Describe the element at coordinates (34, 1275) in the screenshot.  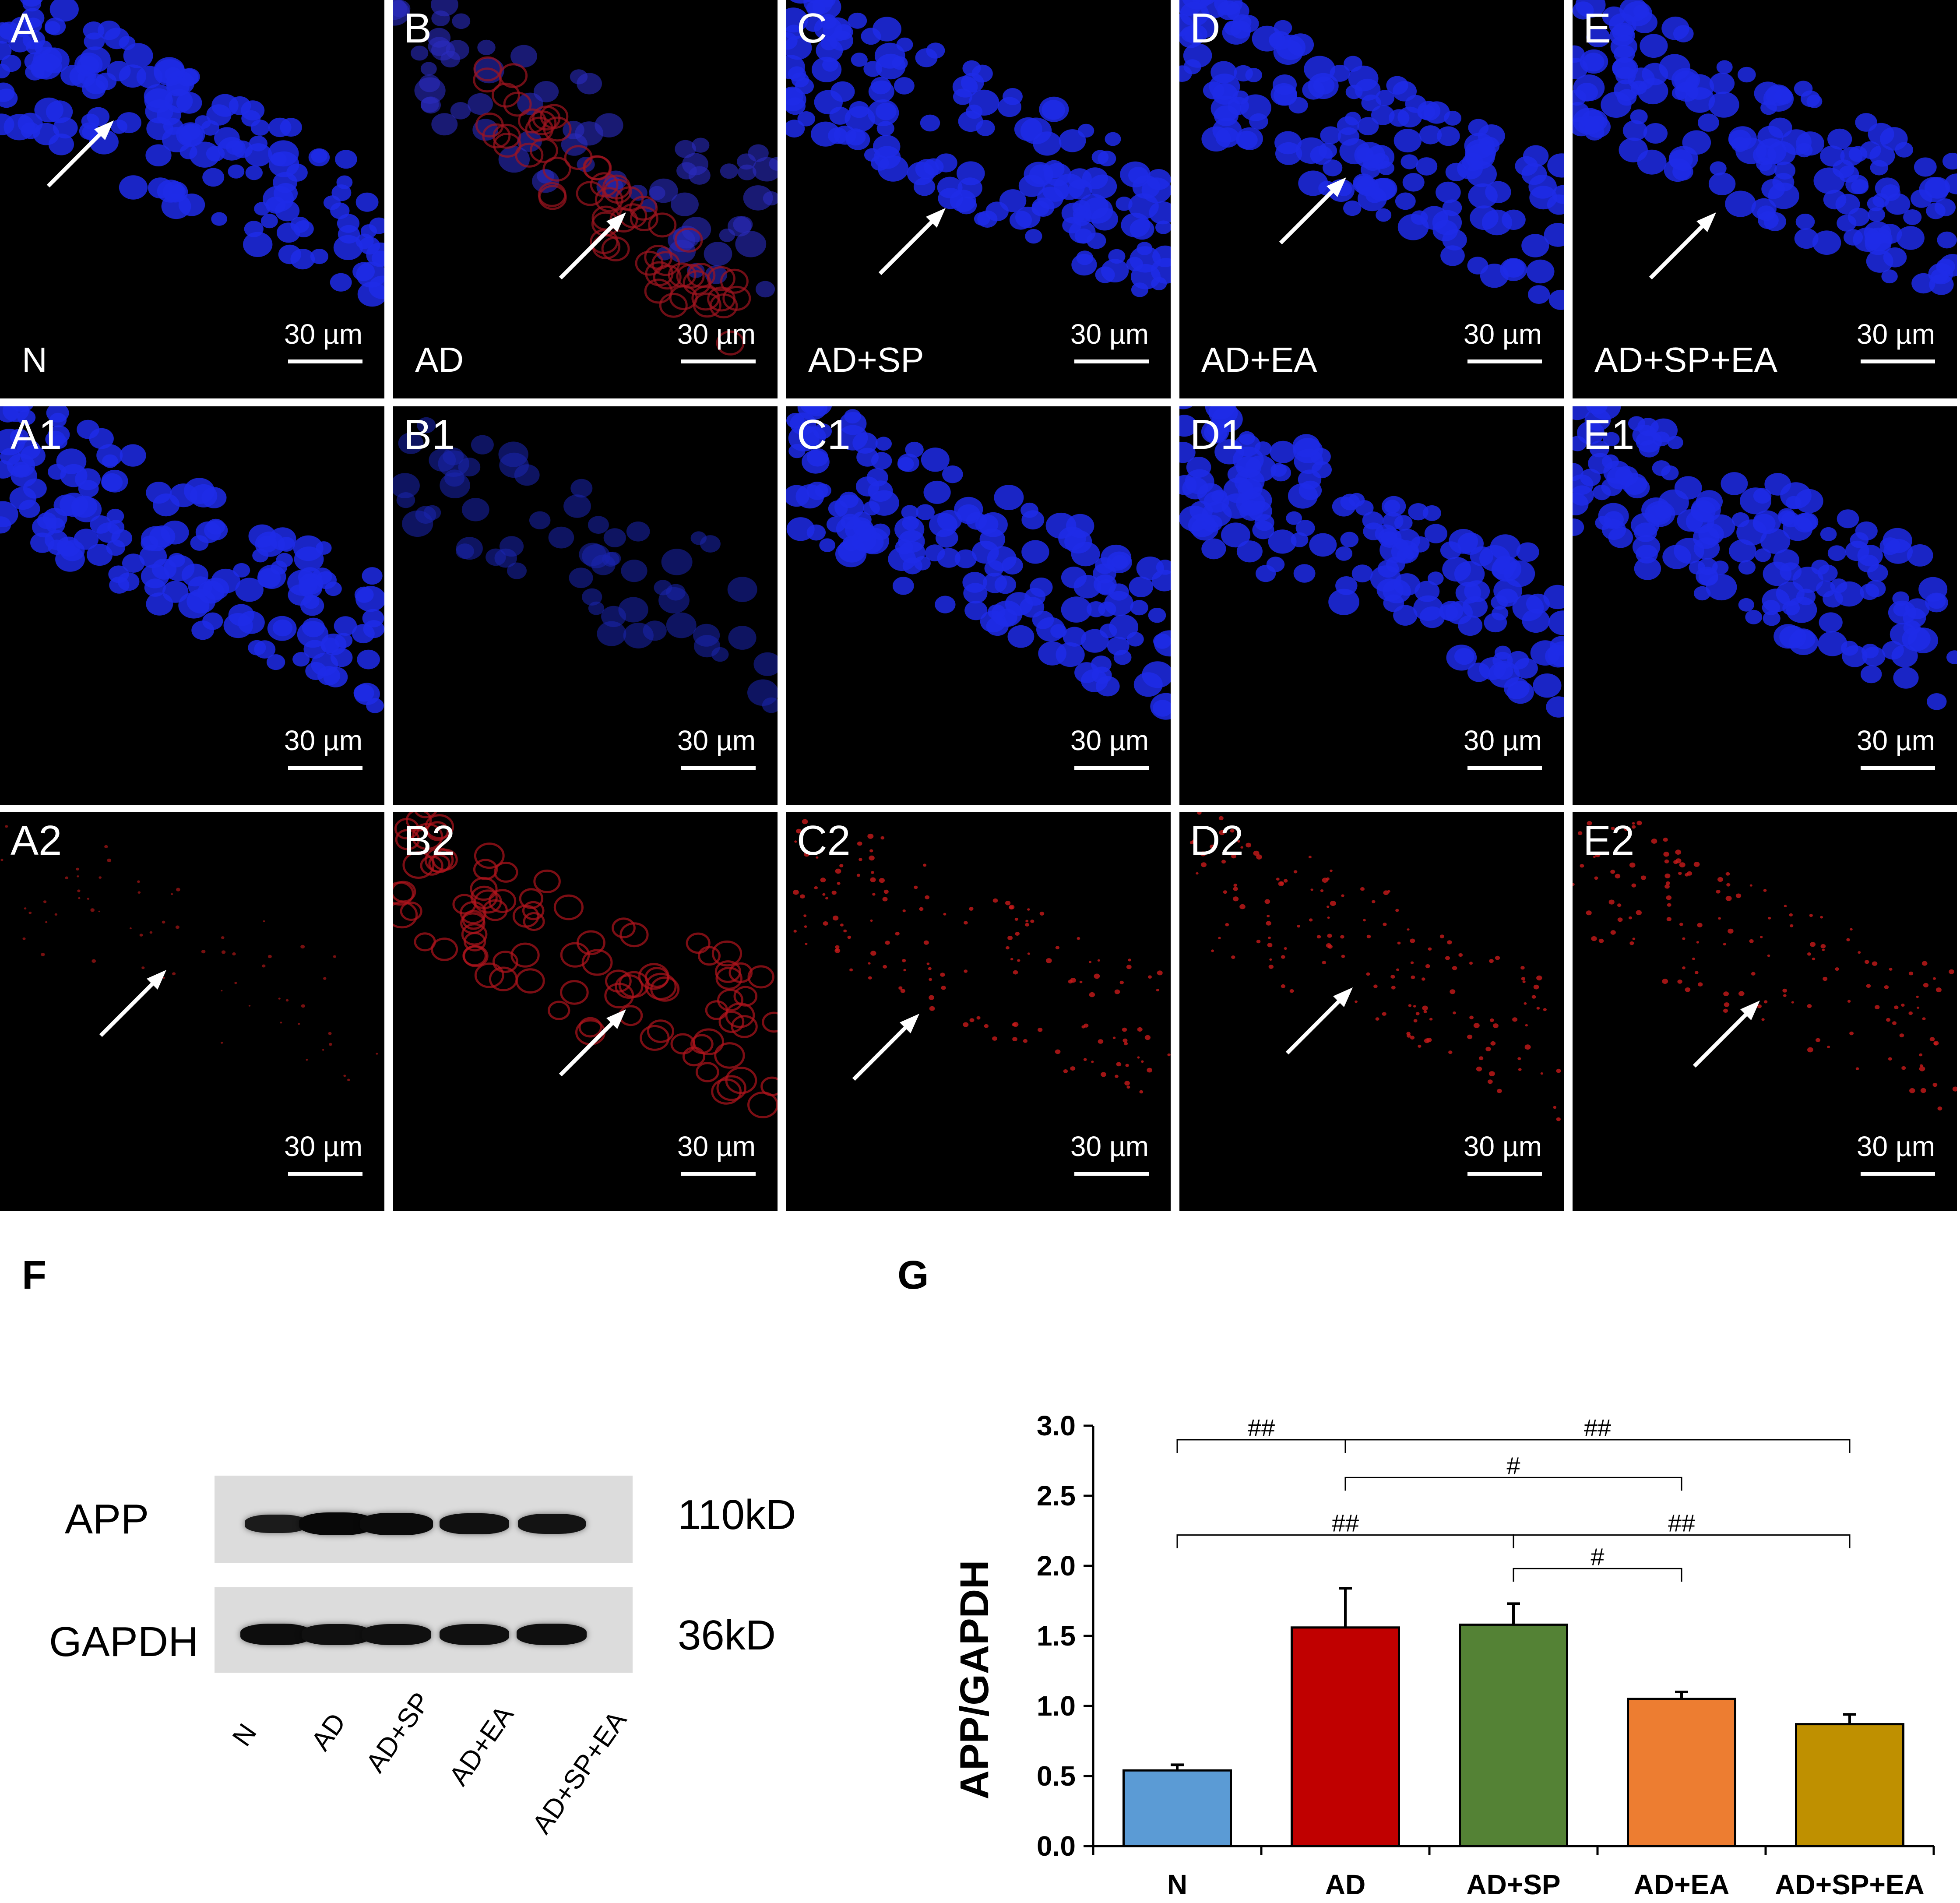
I see `panel-label-f: F` at that location.